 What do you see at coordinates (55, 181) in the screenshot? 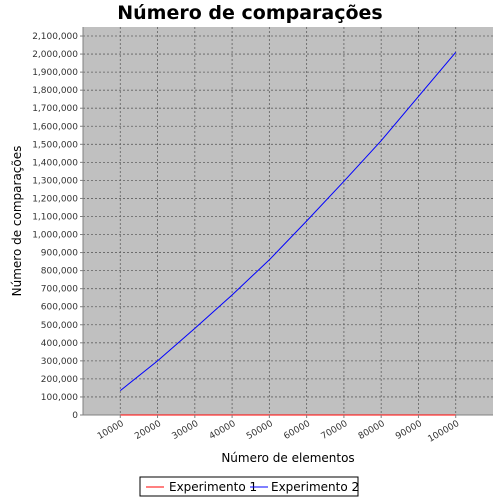
I see `y-tick-label: 1,300,000` at bounding box center [55, 181].